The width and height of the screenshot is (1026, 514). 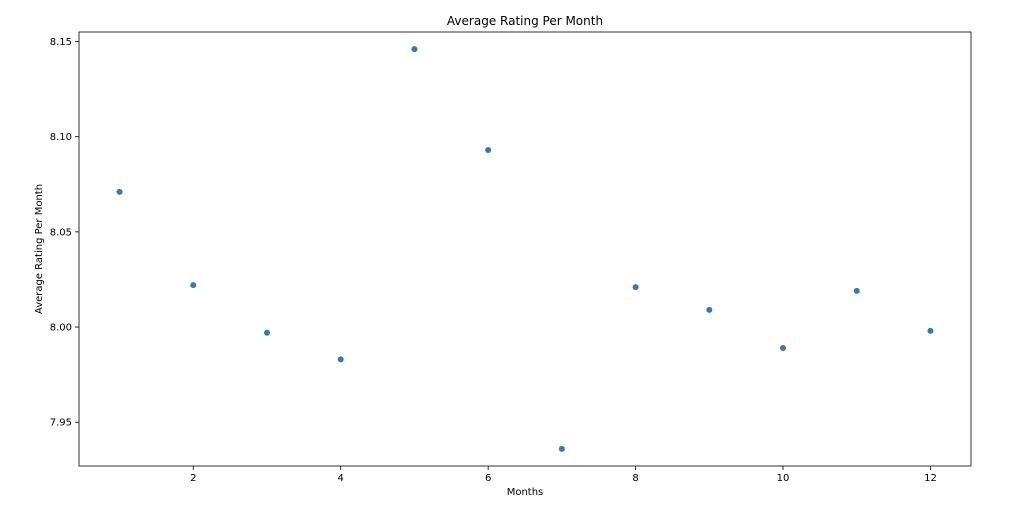 I want to click on y-tick-label: 8.10, so click(x=61, y=137).